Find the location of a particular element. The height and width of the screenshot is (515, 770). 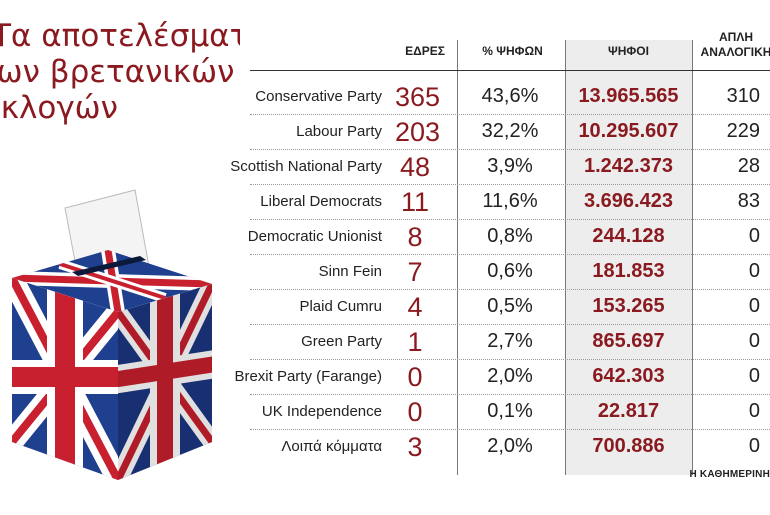

votes-value: 642.303 is located at coordinates (628, 376).